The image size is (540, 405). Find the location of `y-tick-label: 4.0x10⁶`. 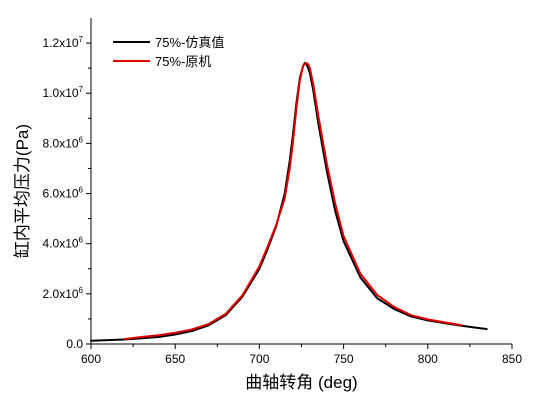

y-tick-label: 4.0x10⁶ is located at coordinates (63, 243).